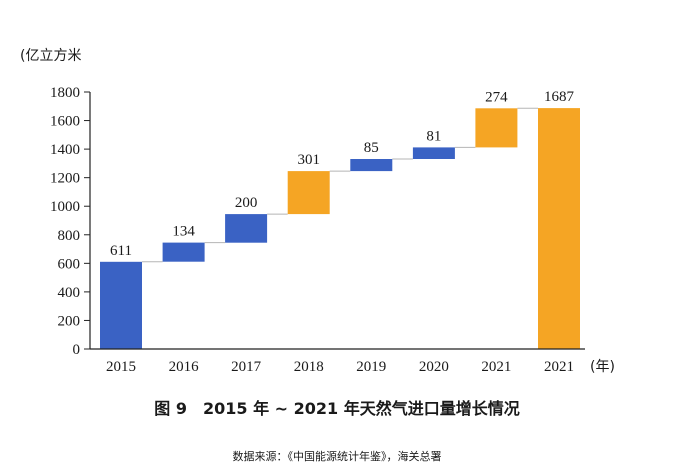  What do you see at coordinates (602, 367) in the screenshot?
I see `x-axis-unit-label: (年)` at bounding box center [602, 367].